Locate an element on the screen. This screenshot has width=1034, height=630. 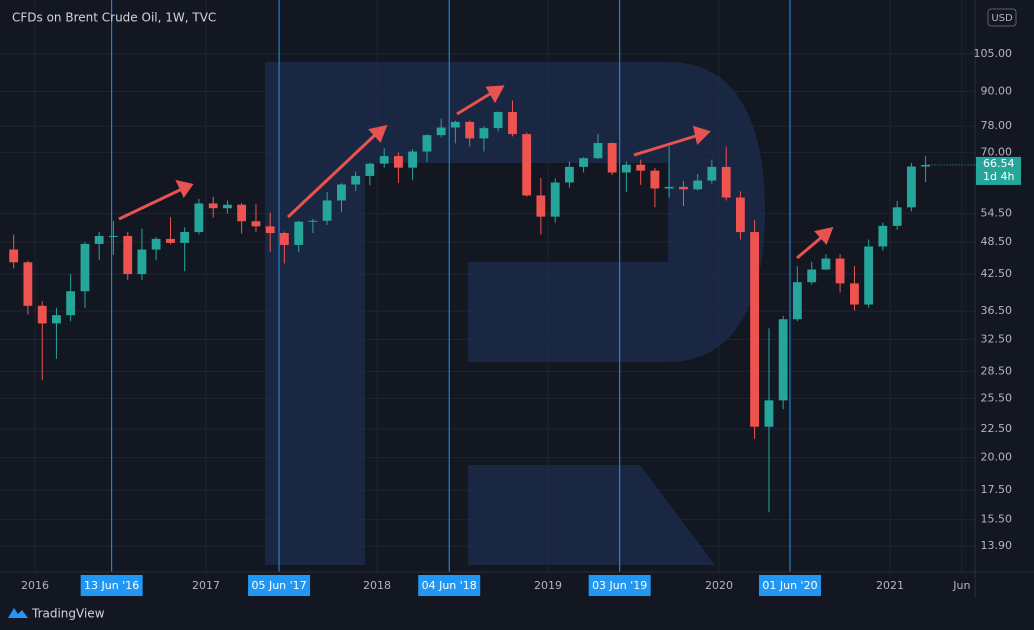
countdown-label: 1d 4h is located at coordinates (998, 176).